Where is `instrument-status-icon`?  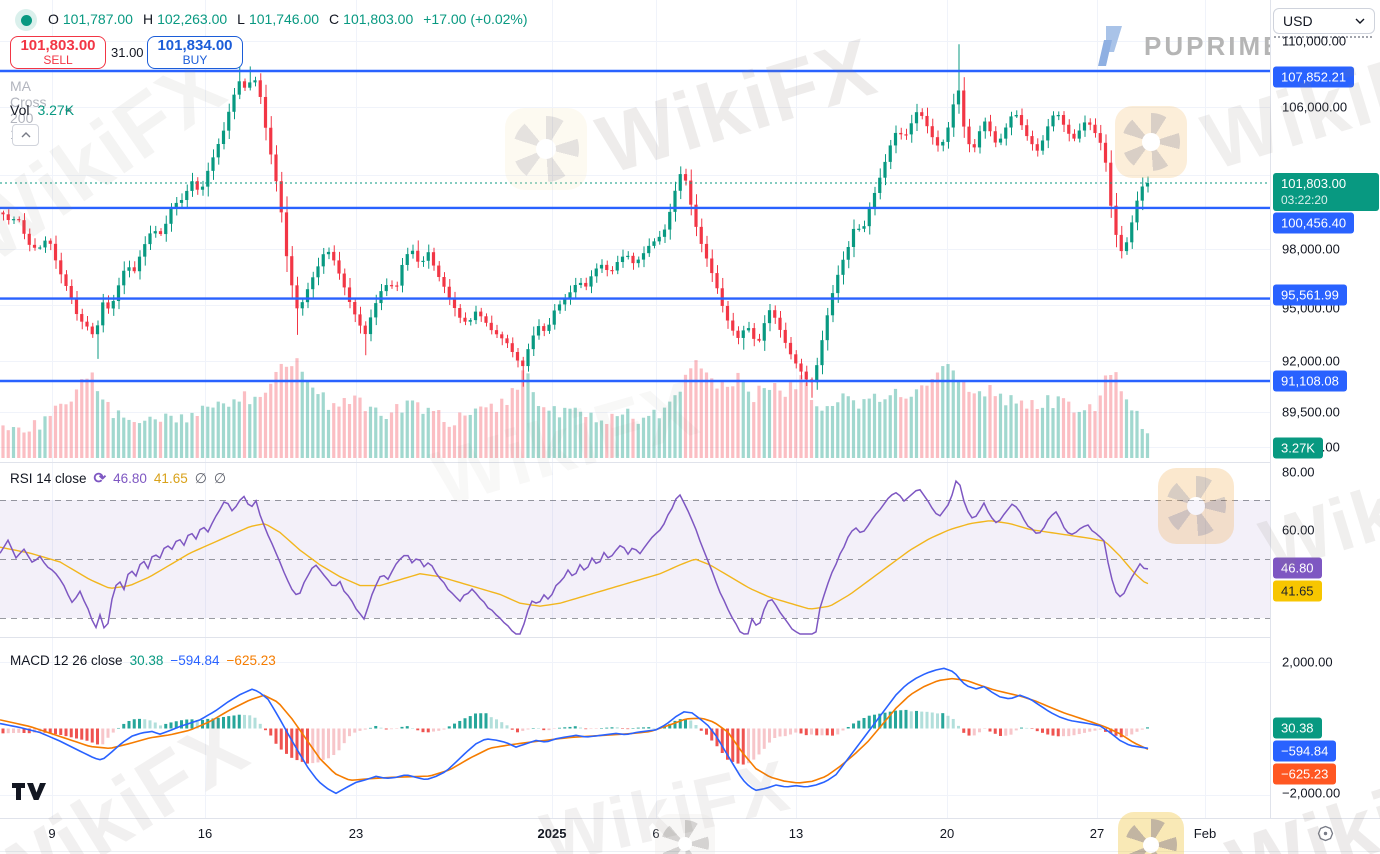
instrument-status-icon is located at coordinates (26, 20).